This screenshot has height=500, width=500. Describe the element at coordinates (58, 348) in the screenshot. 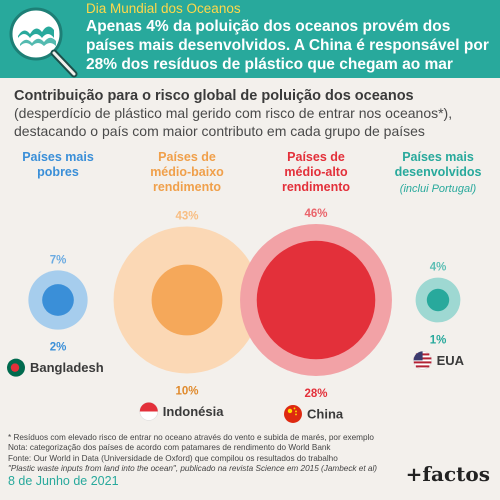

I see `country-pct-label: 2%` at that location.